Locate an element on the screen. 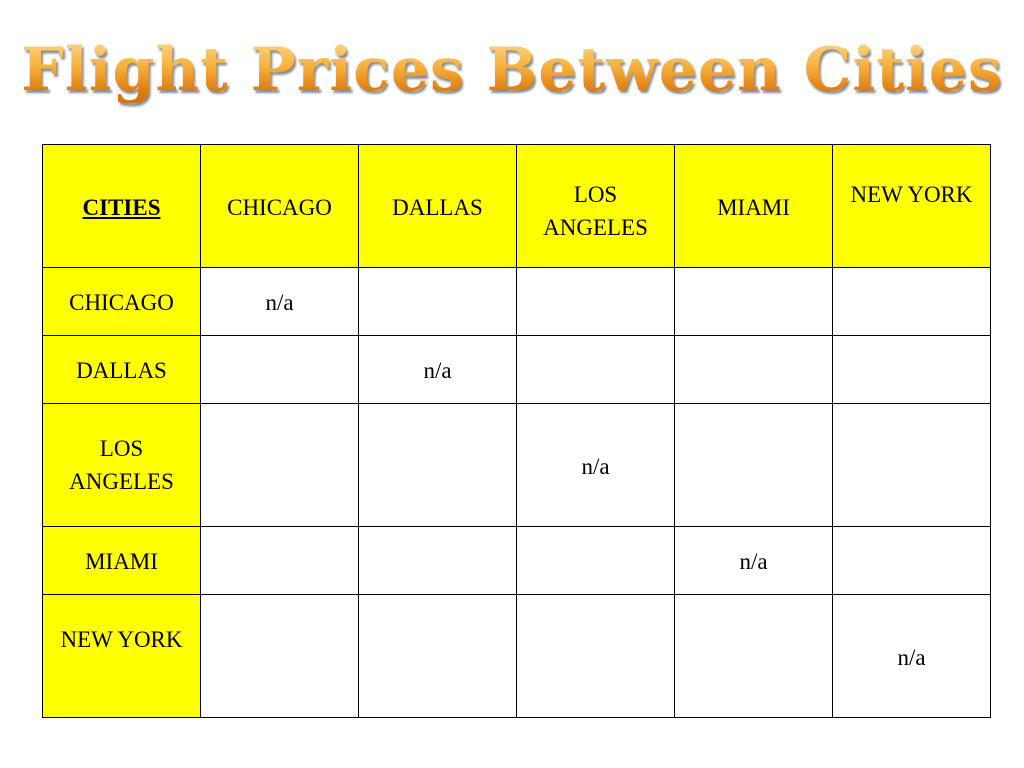 The image size is (1024, 768). corner-label: CITIES is located at coordinates (121, 207).